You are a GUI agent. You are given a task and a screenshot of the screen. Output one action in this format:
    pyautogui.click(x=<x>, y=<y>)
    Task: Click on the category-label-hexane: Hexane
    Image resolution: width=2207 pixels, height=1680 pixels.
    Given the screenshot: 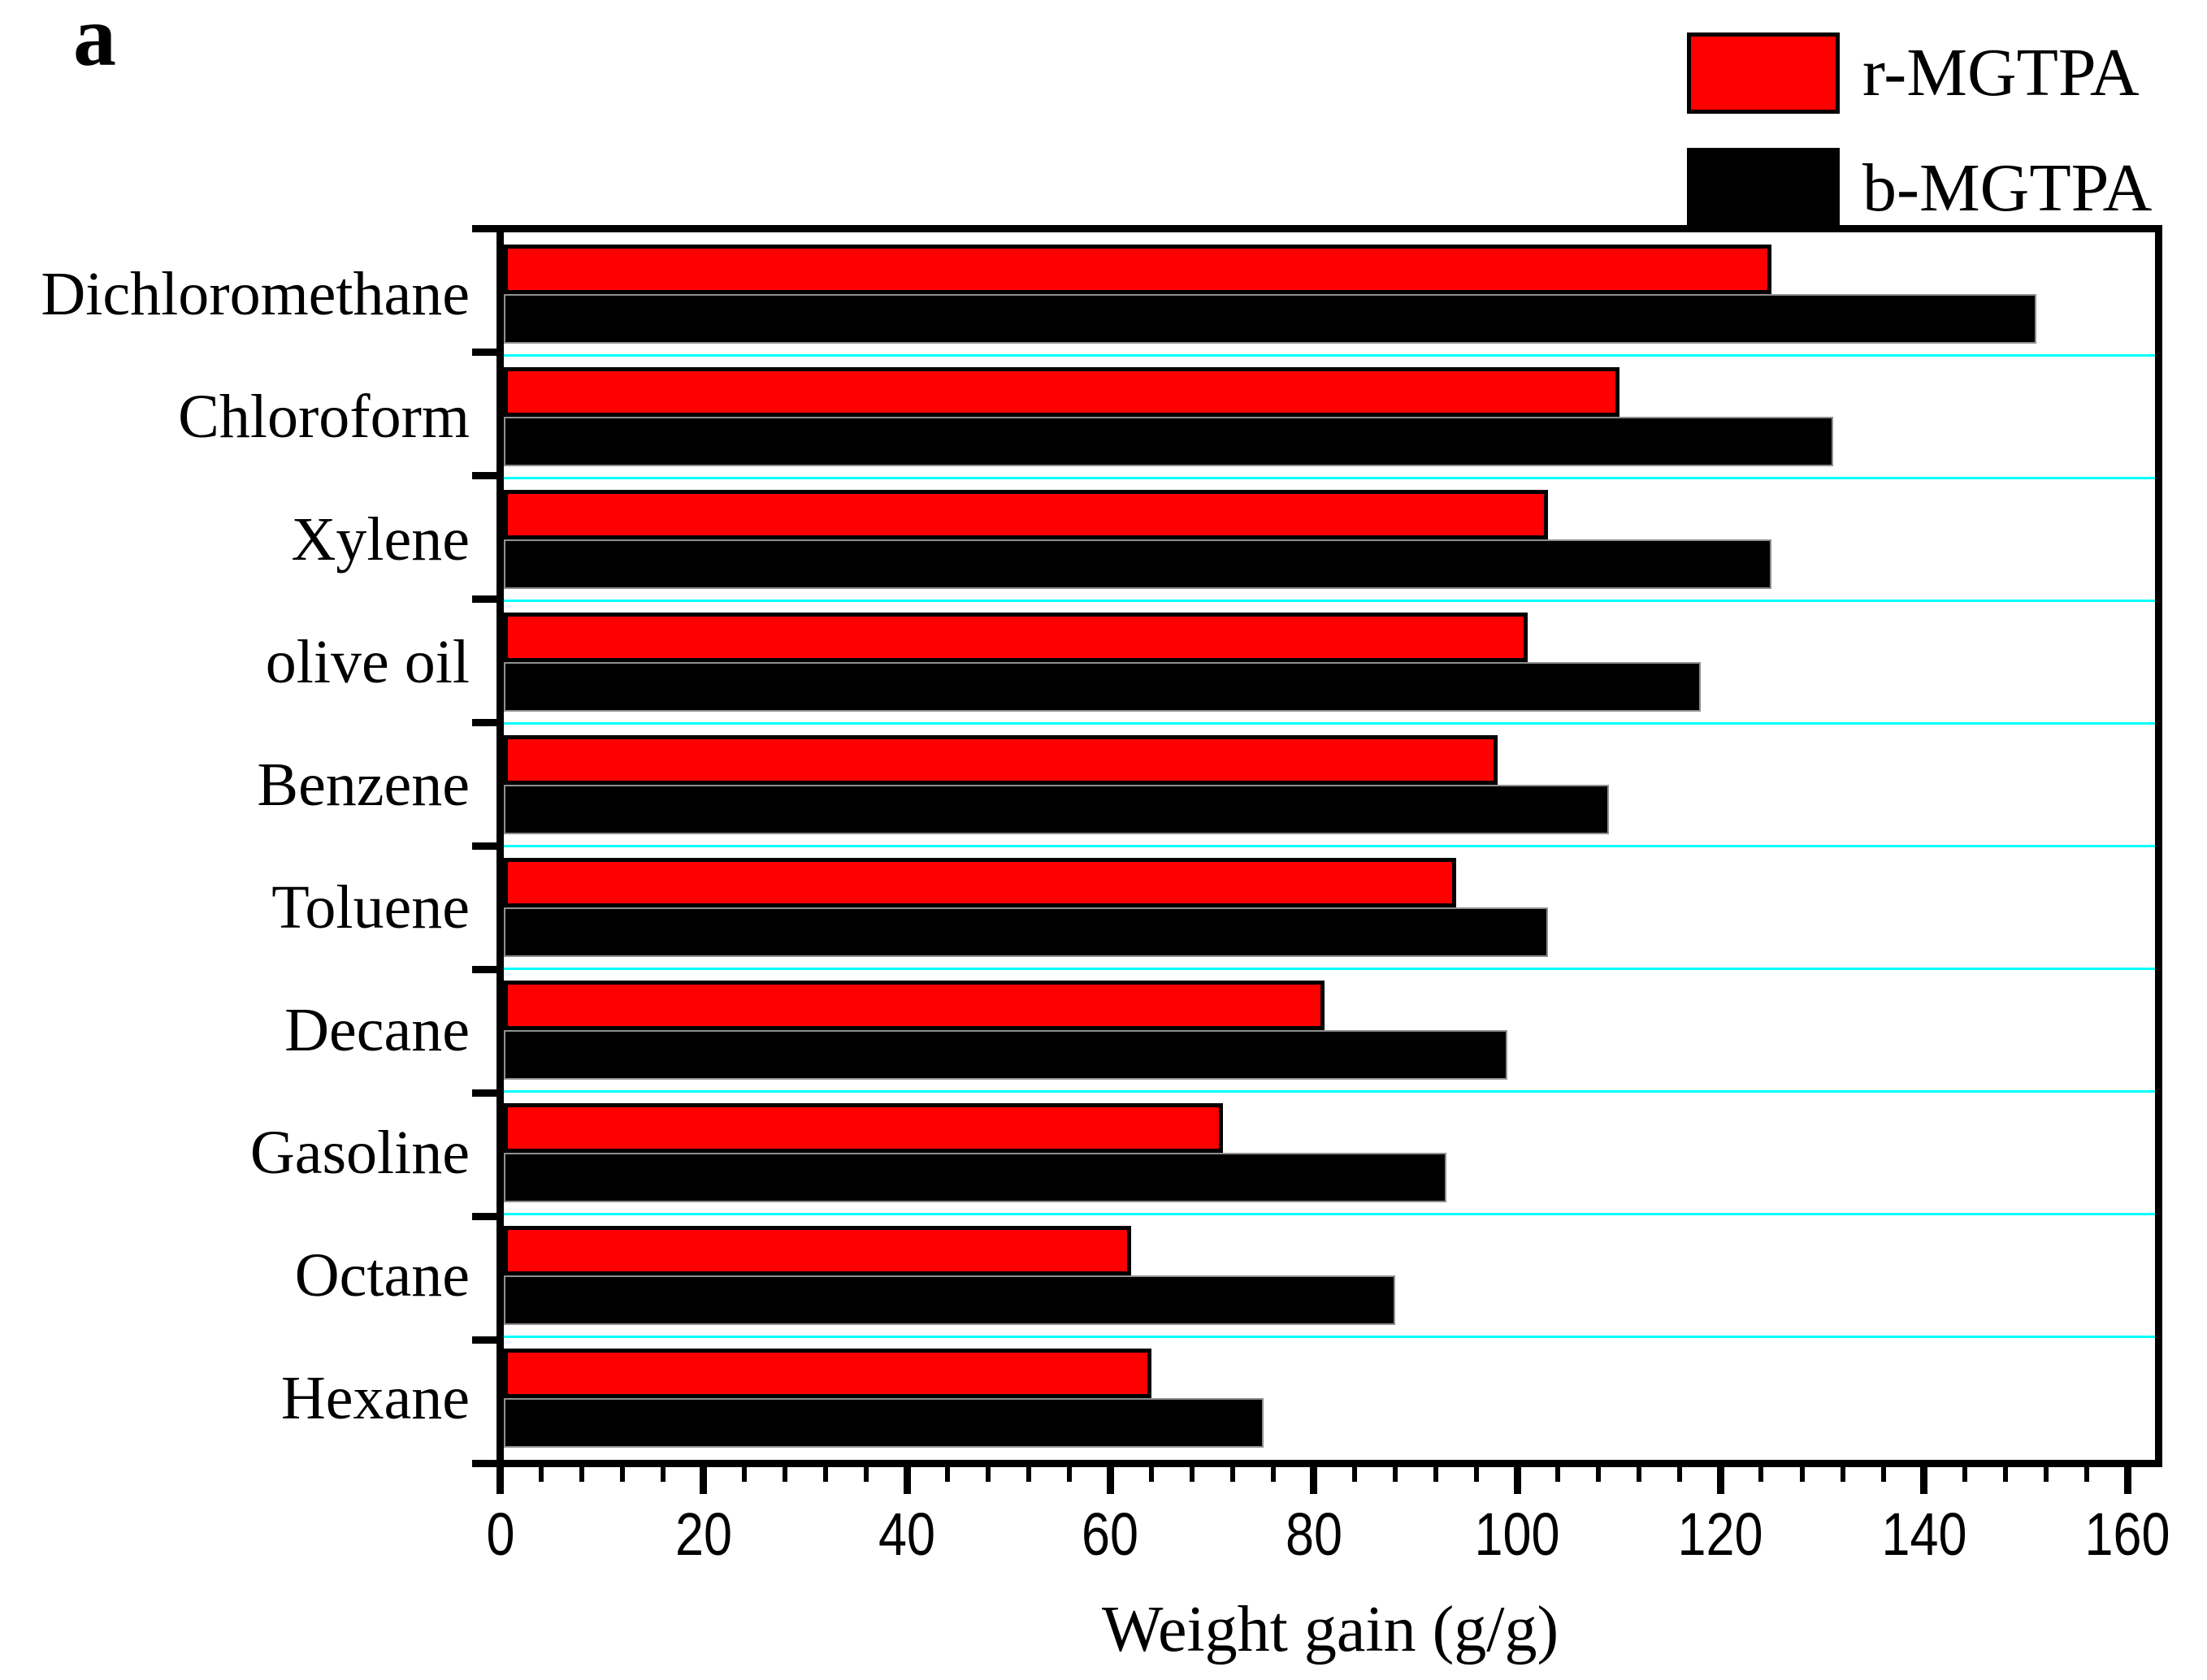 What is the action you would take?
    pyautogui.click(x=375, y=1399)
    